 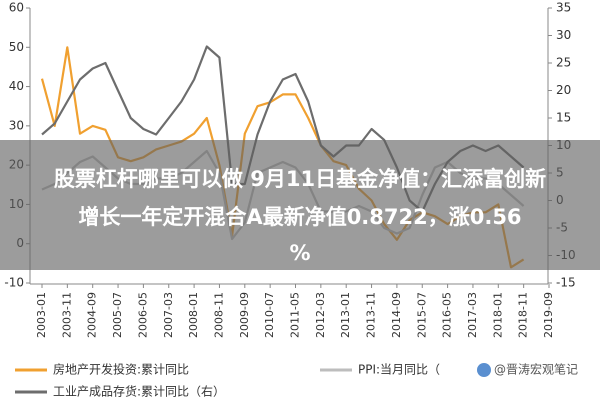 I want to click on y2-tick-label: 20, so click(x=563, y=90).